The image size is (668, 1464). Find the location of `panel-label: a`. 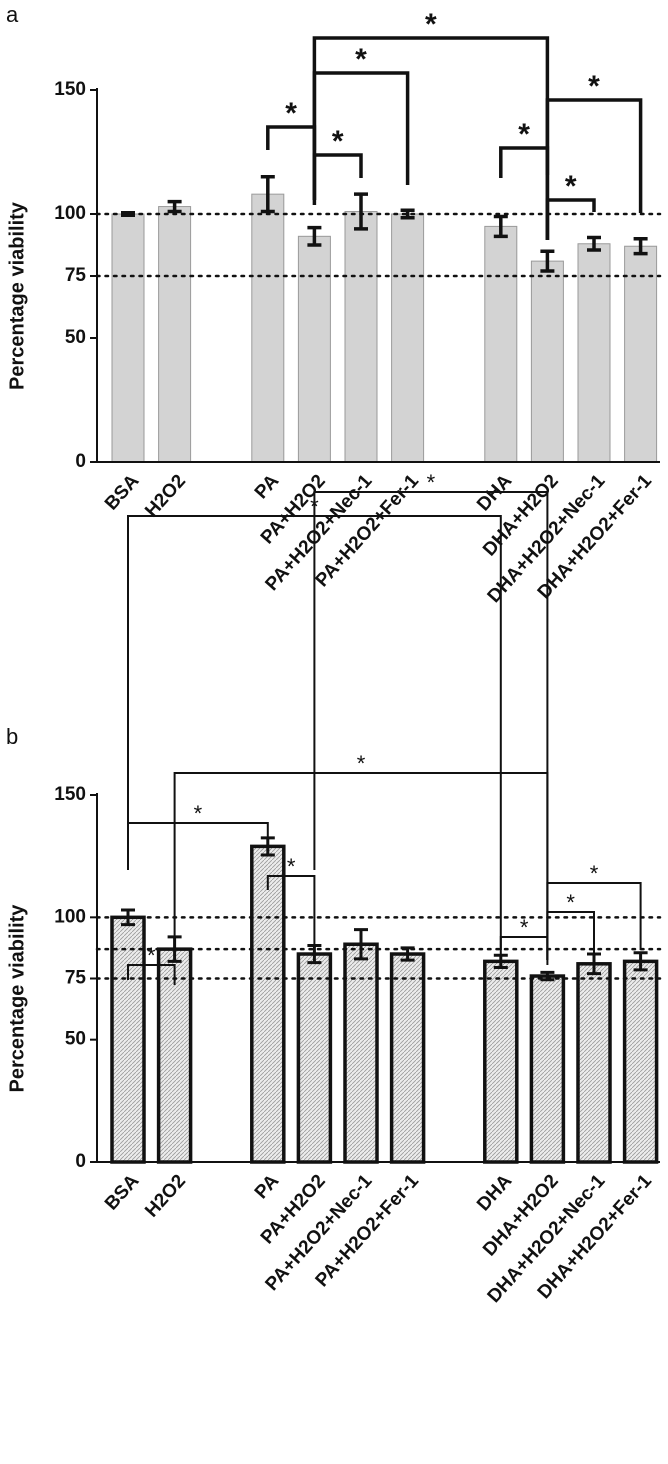

panel-label: a is located at coordinates (12, 14).